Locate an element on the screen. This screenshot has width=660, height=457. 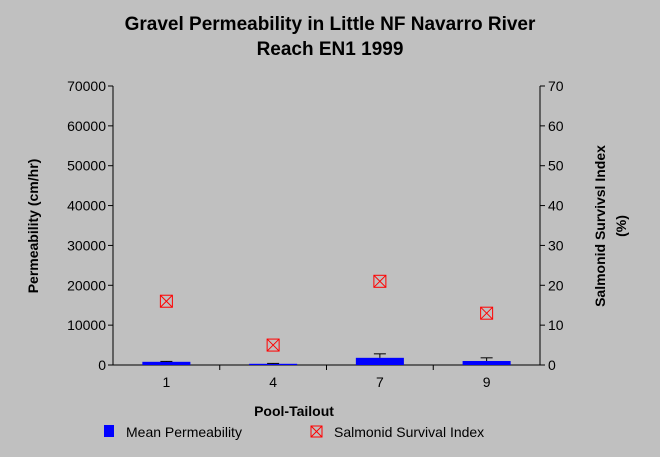
legend-label-mean-permeability: Mean Permeability is located at coordinates (184, 432).